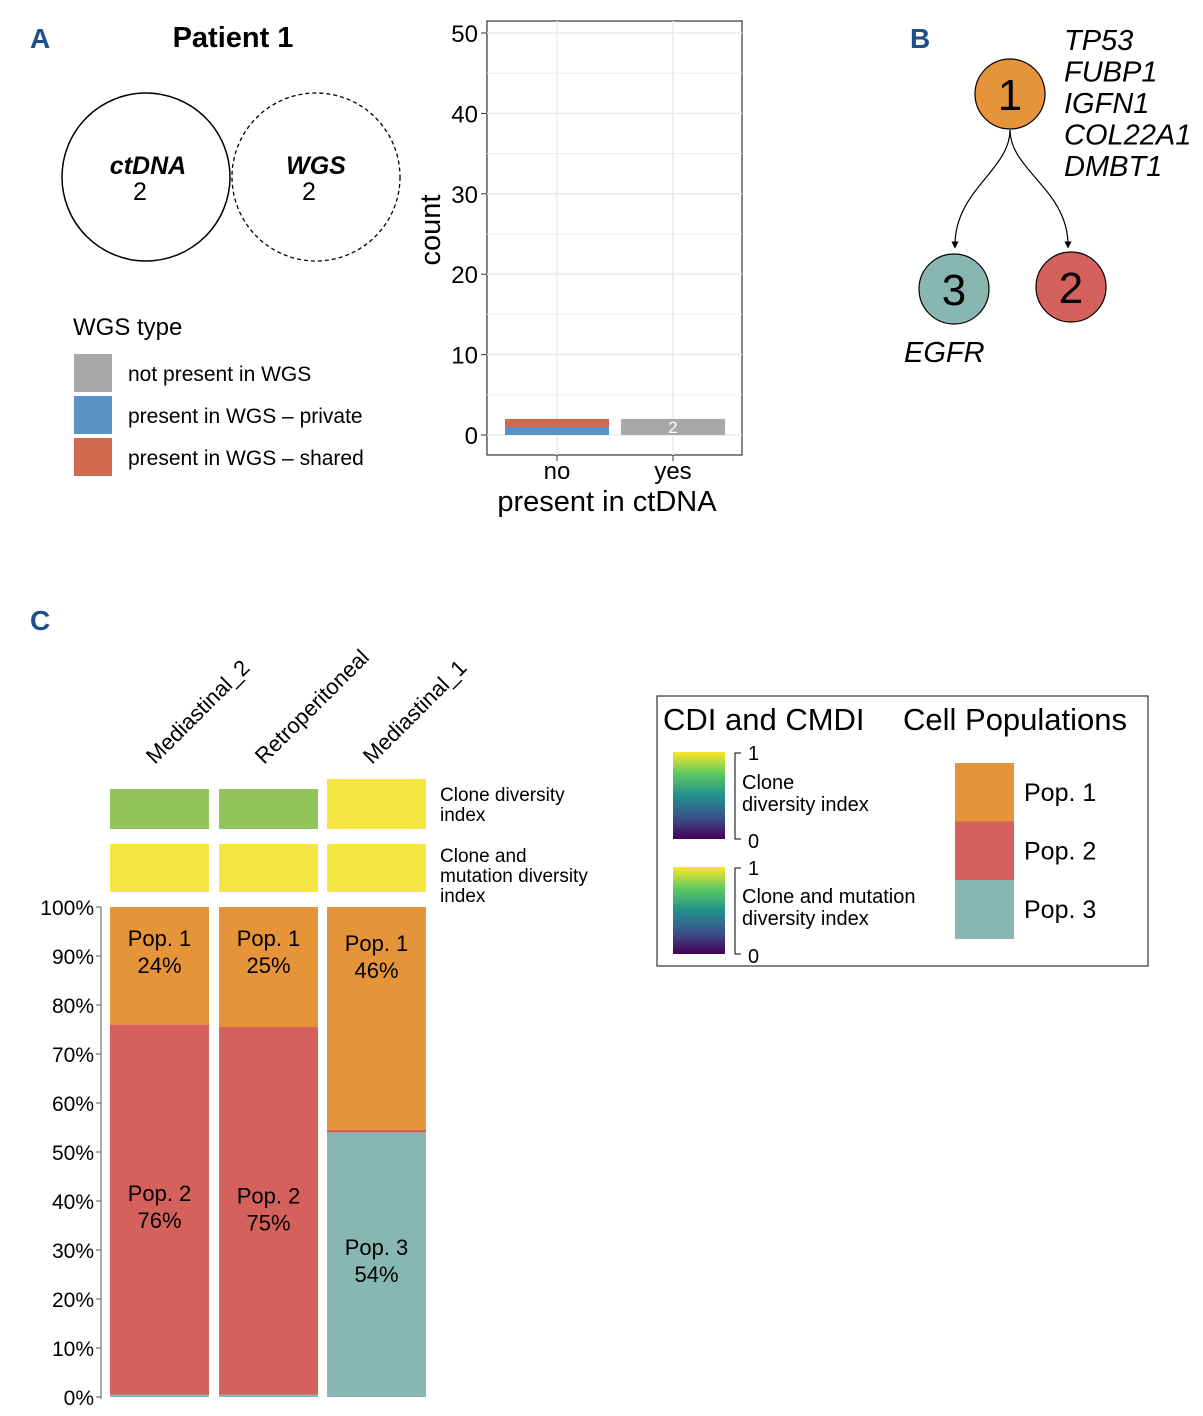 The height and width of the screenshot is (1416, 1203). What do you see at coordinates (1127, 136) in the screenshot?
I see `tree-gene-label: COL22A1` at bounding box center [1127, 136].